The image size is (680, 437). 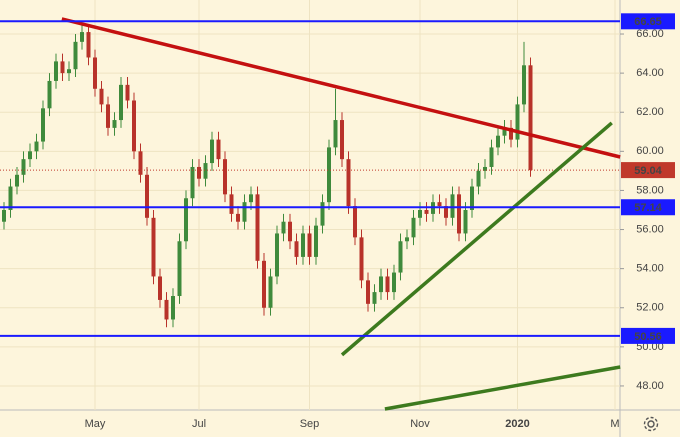 I want to click on y-tick-label: 60.00, so click(x=650, y=151).